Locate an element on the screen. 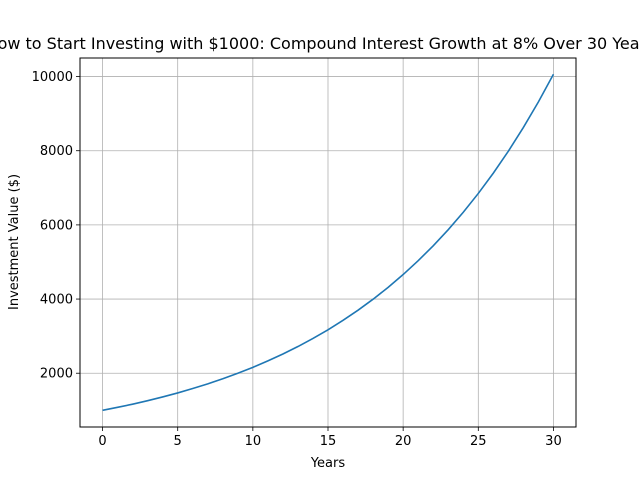  y-tick-label: 10000 is located at coordinates (52, 77).